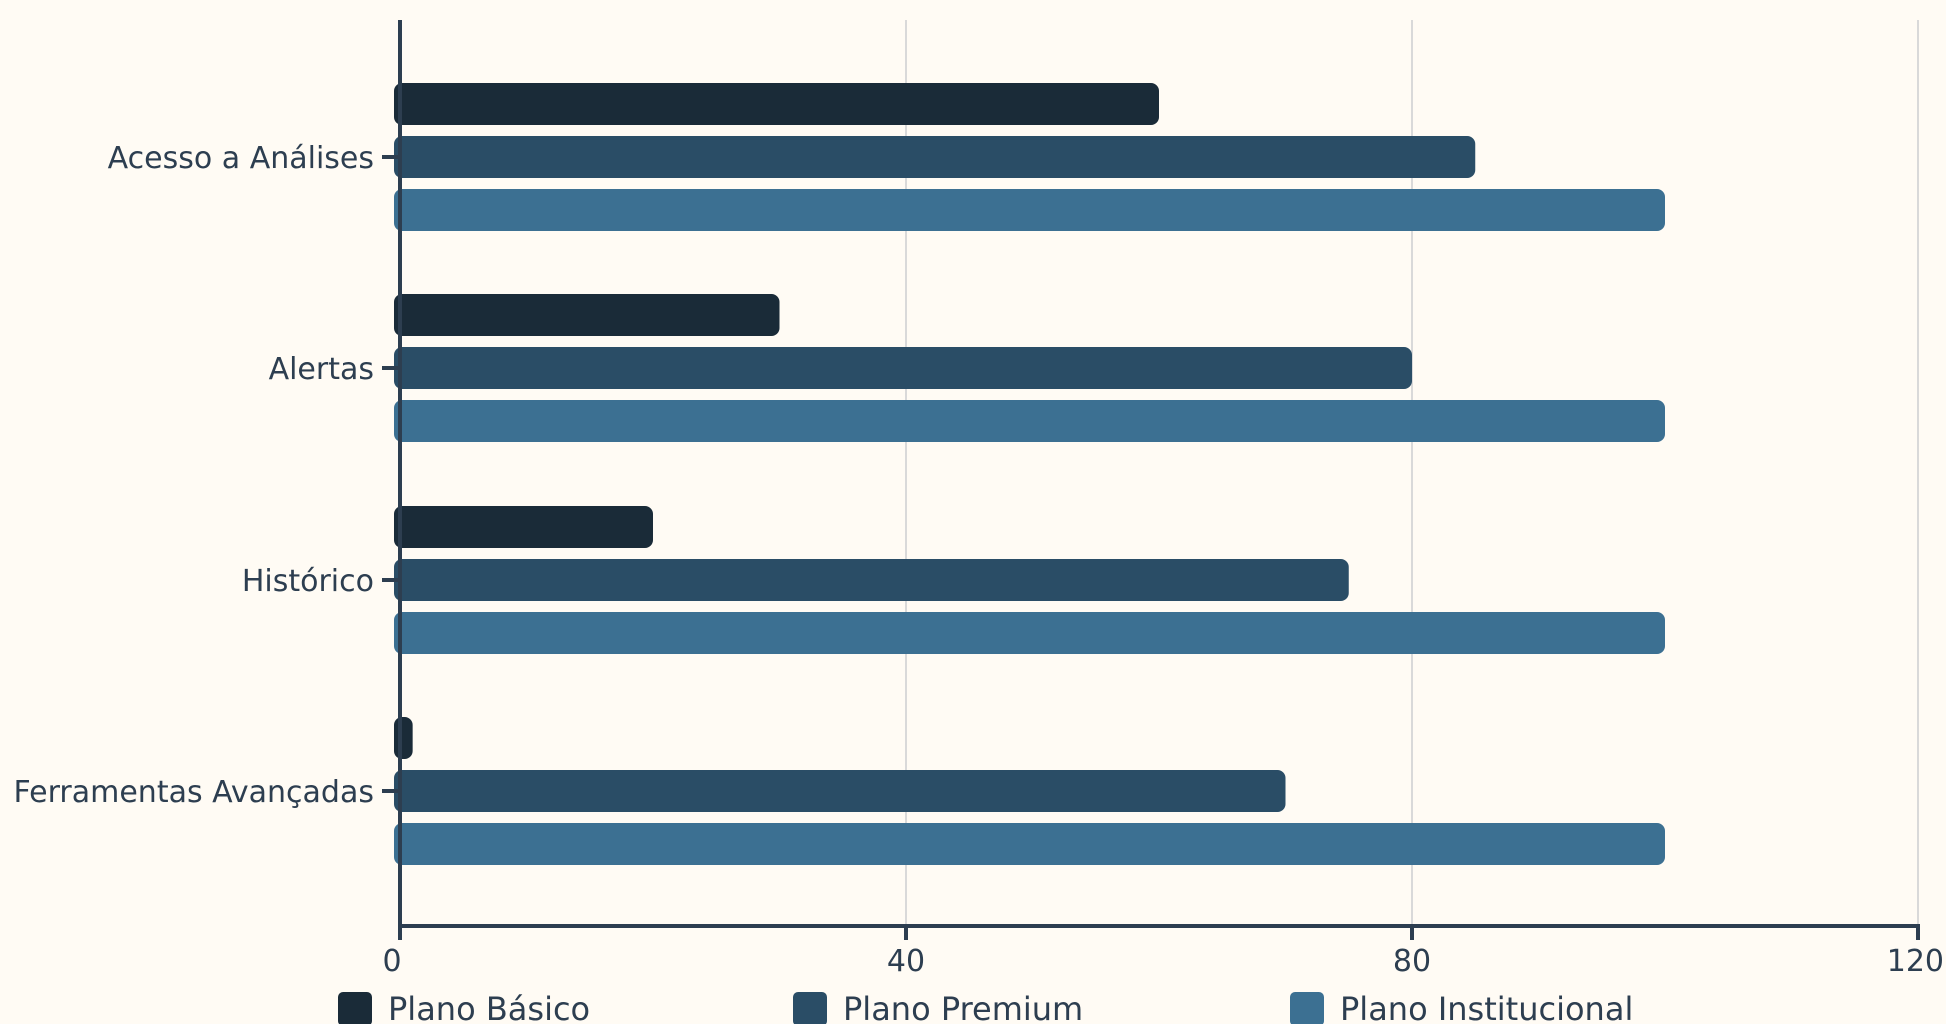  Describe the element at coordinates (1412, 961) in the screenshot. I see `x-tick-label: 80` at that location.